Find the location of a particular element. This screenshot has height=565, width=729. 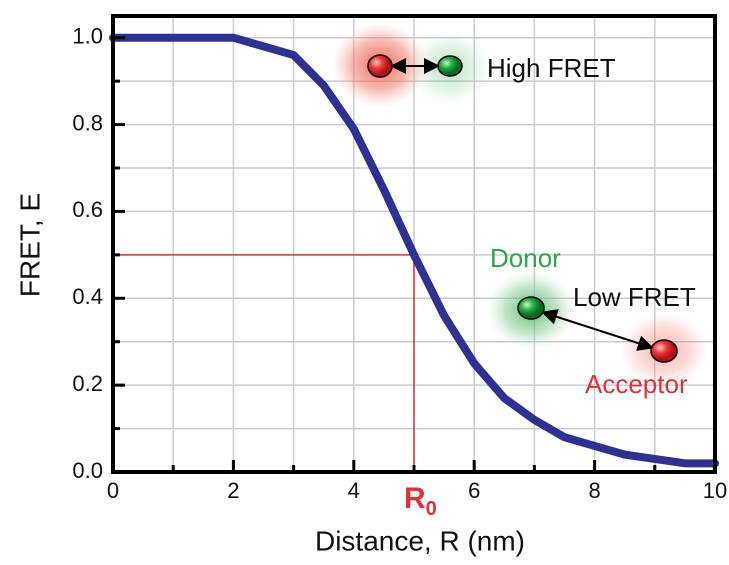

x-tick-label: 0 is located at coordinates (113, 490).